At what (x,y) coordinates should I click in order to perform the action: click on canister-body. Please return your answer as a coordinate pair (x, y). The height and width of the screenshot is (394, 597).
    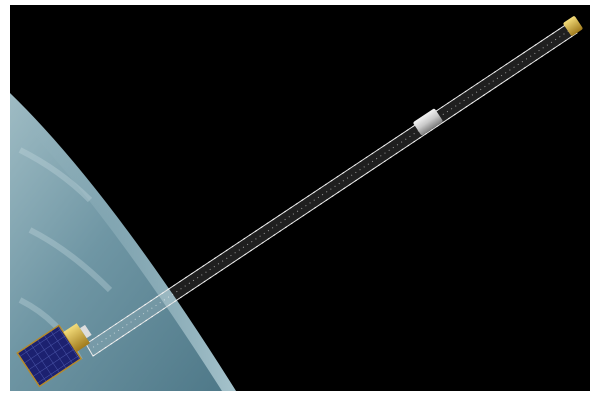
    Looking at the image, I should click on (428, 122).